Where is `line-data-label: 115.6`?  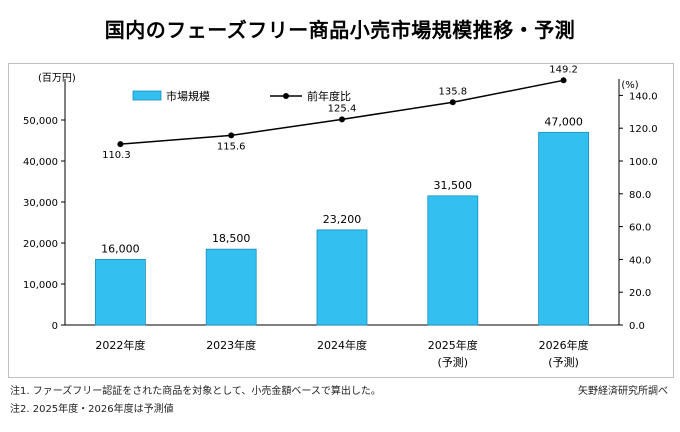 line-data-label: 115.6 is located at coordinates (231, 146).